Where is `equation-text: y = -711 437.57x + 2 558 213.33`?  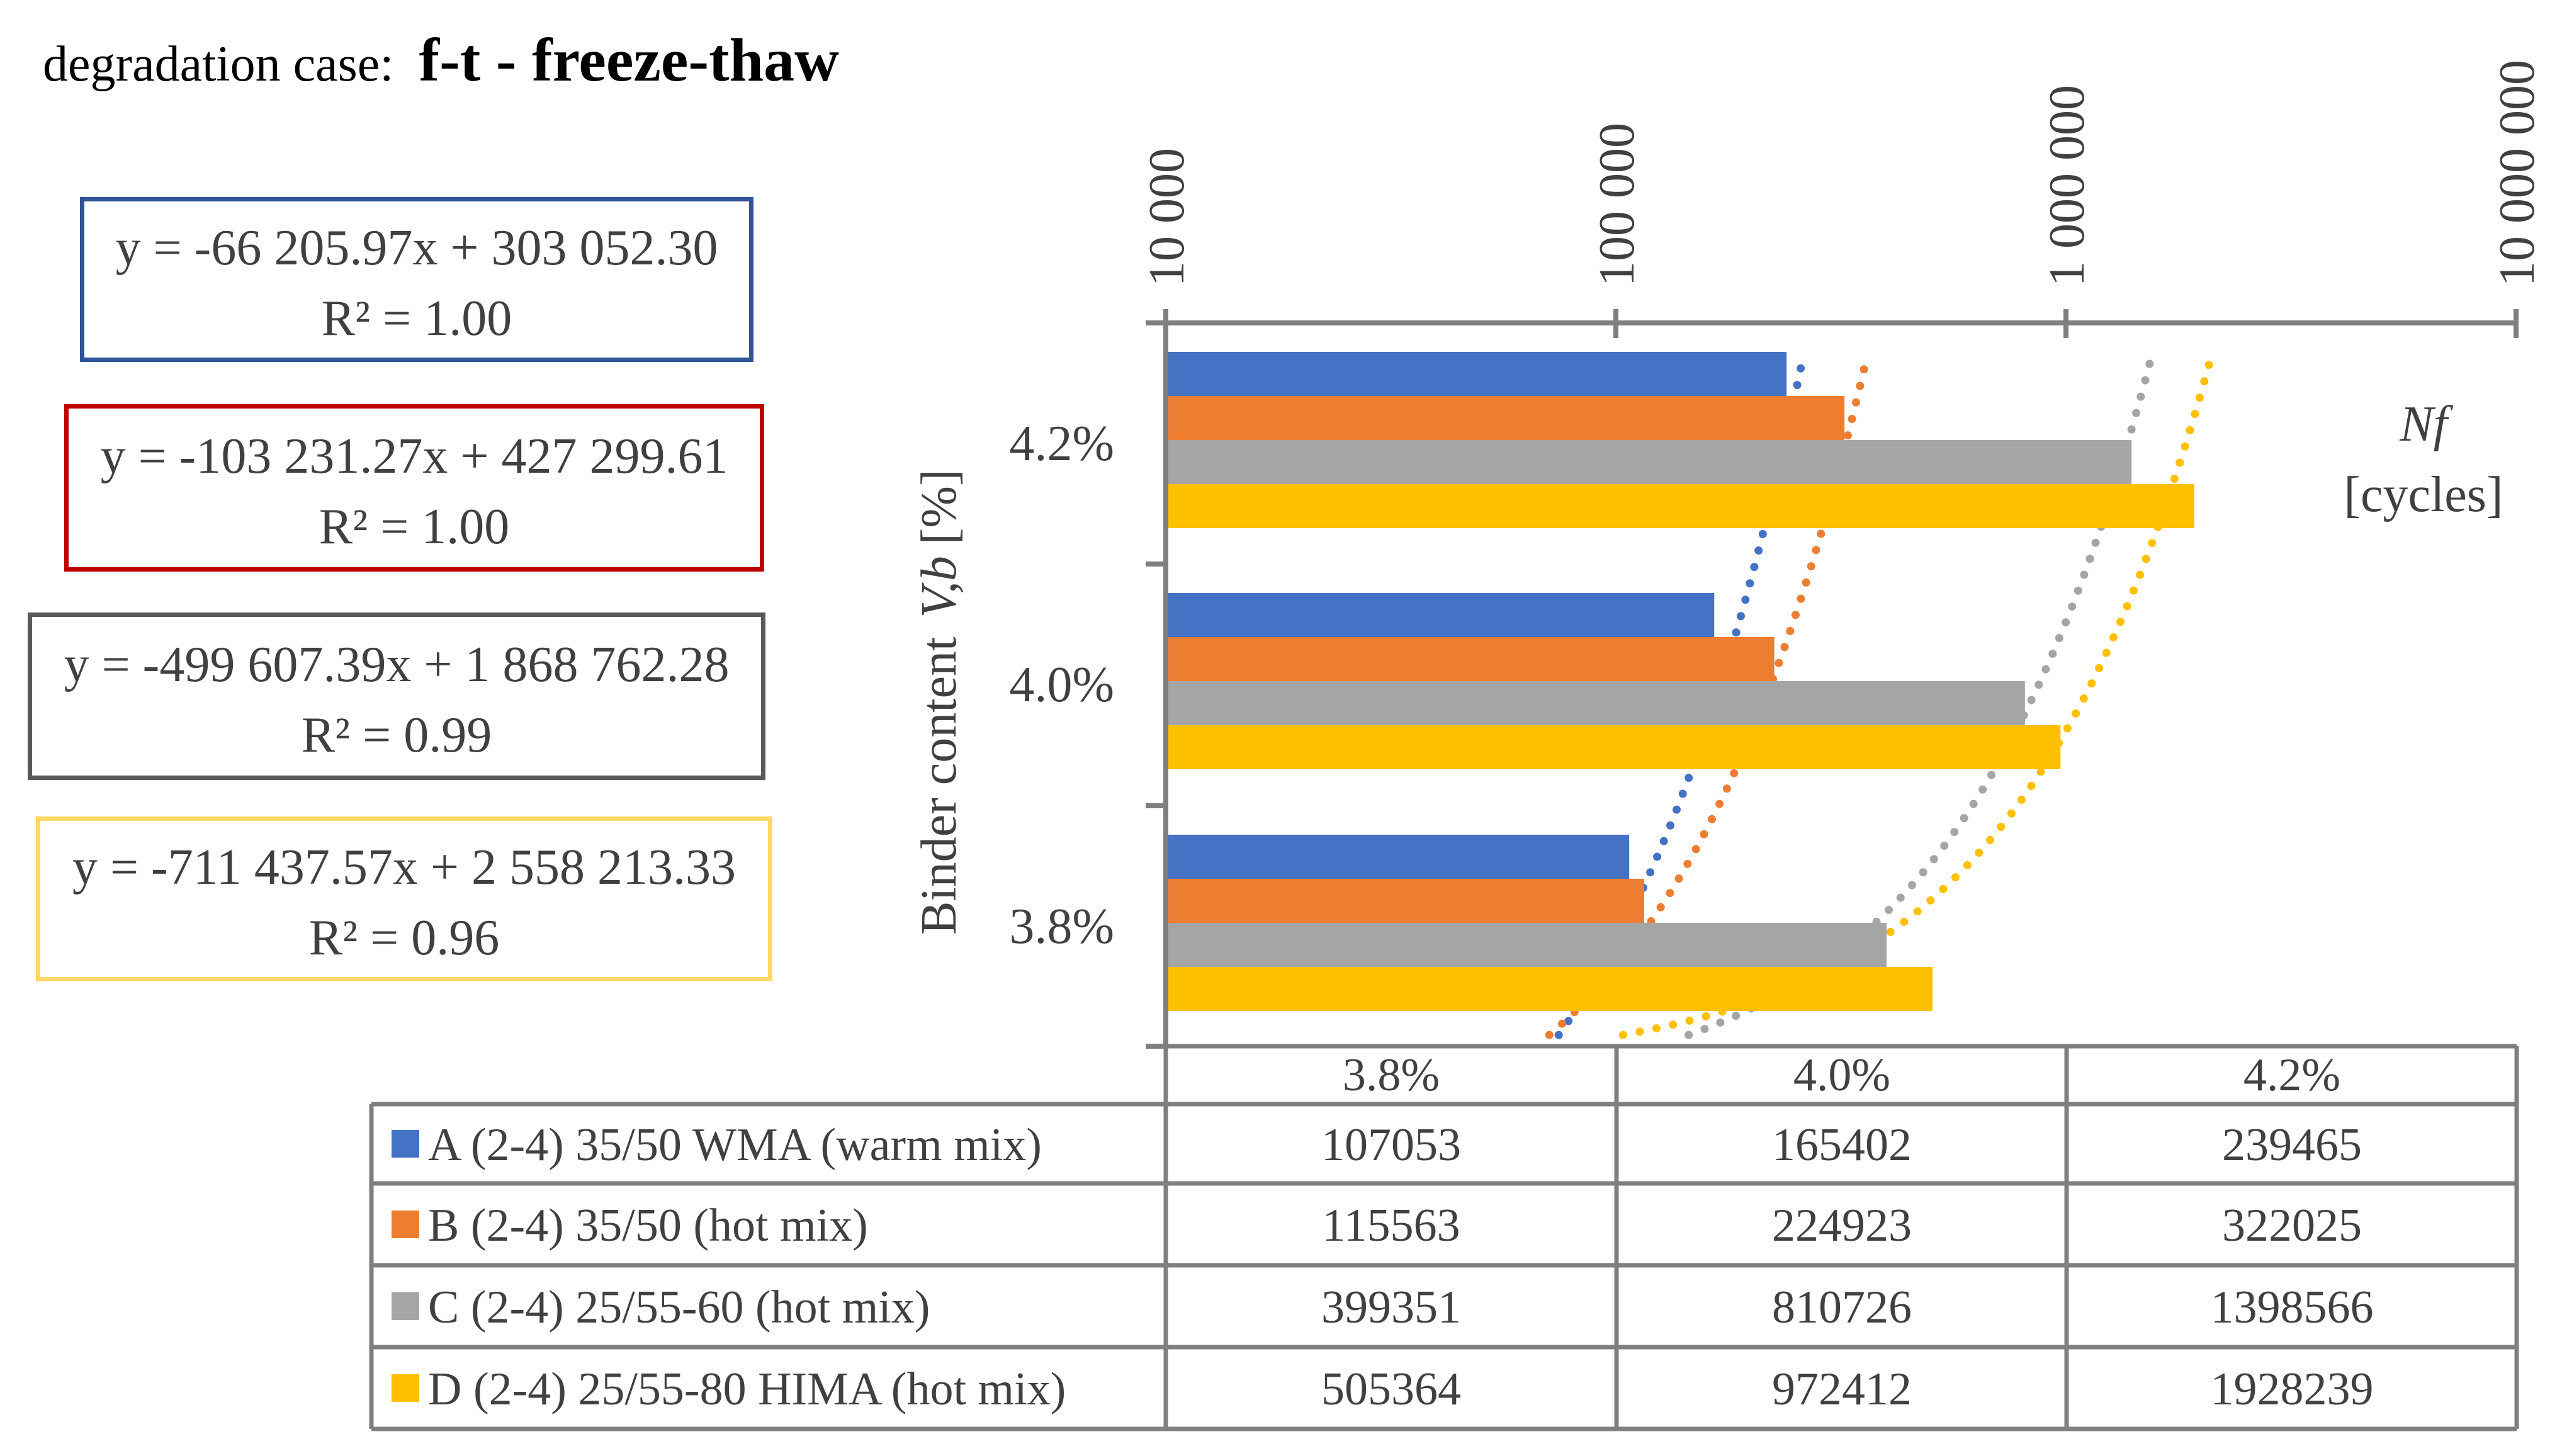
equation-text: y = -711 437.57x + 2 558 213.33 is located at coordinates (404, 867).